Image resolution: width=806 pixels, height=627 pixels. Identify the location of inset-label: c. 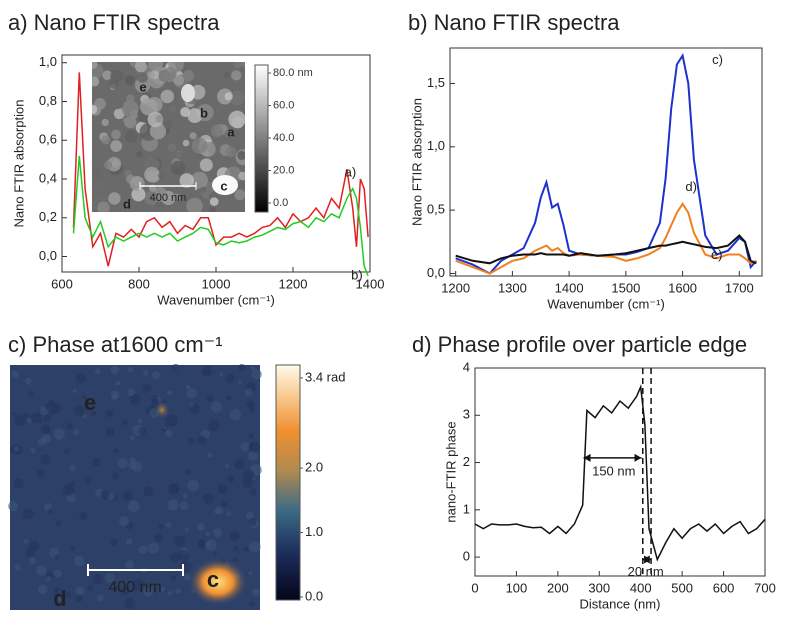
(223, 185).